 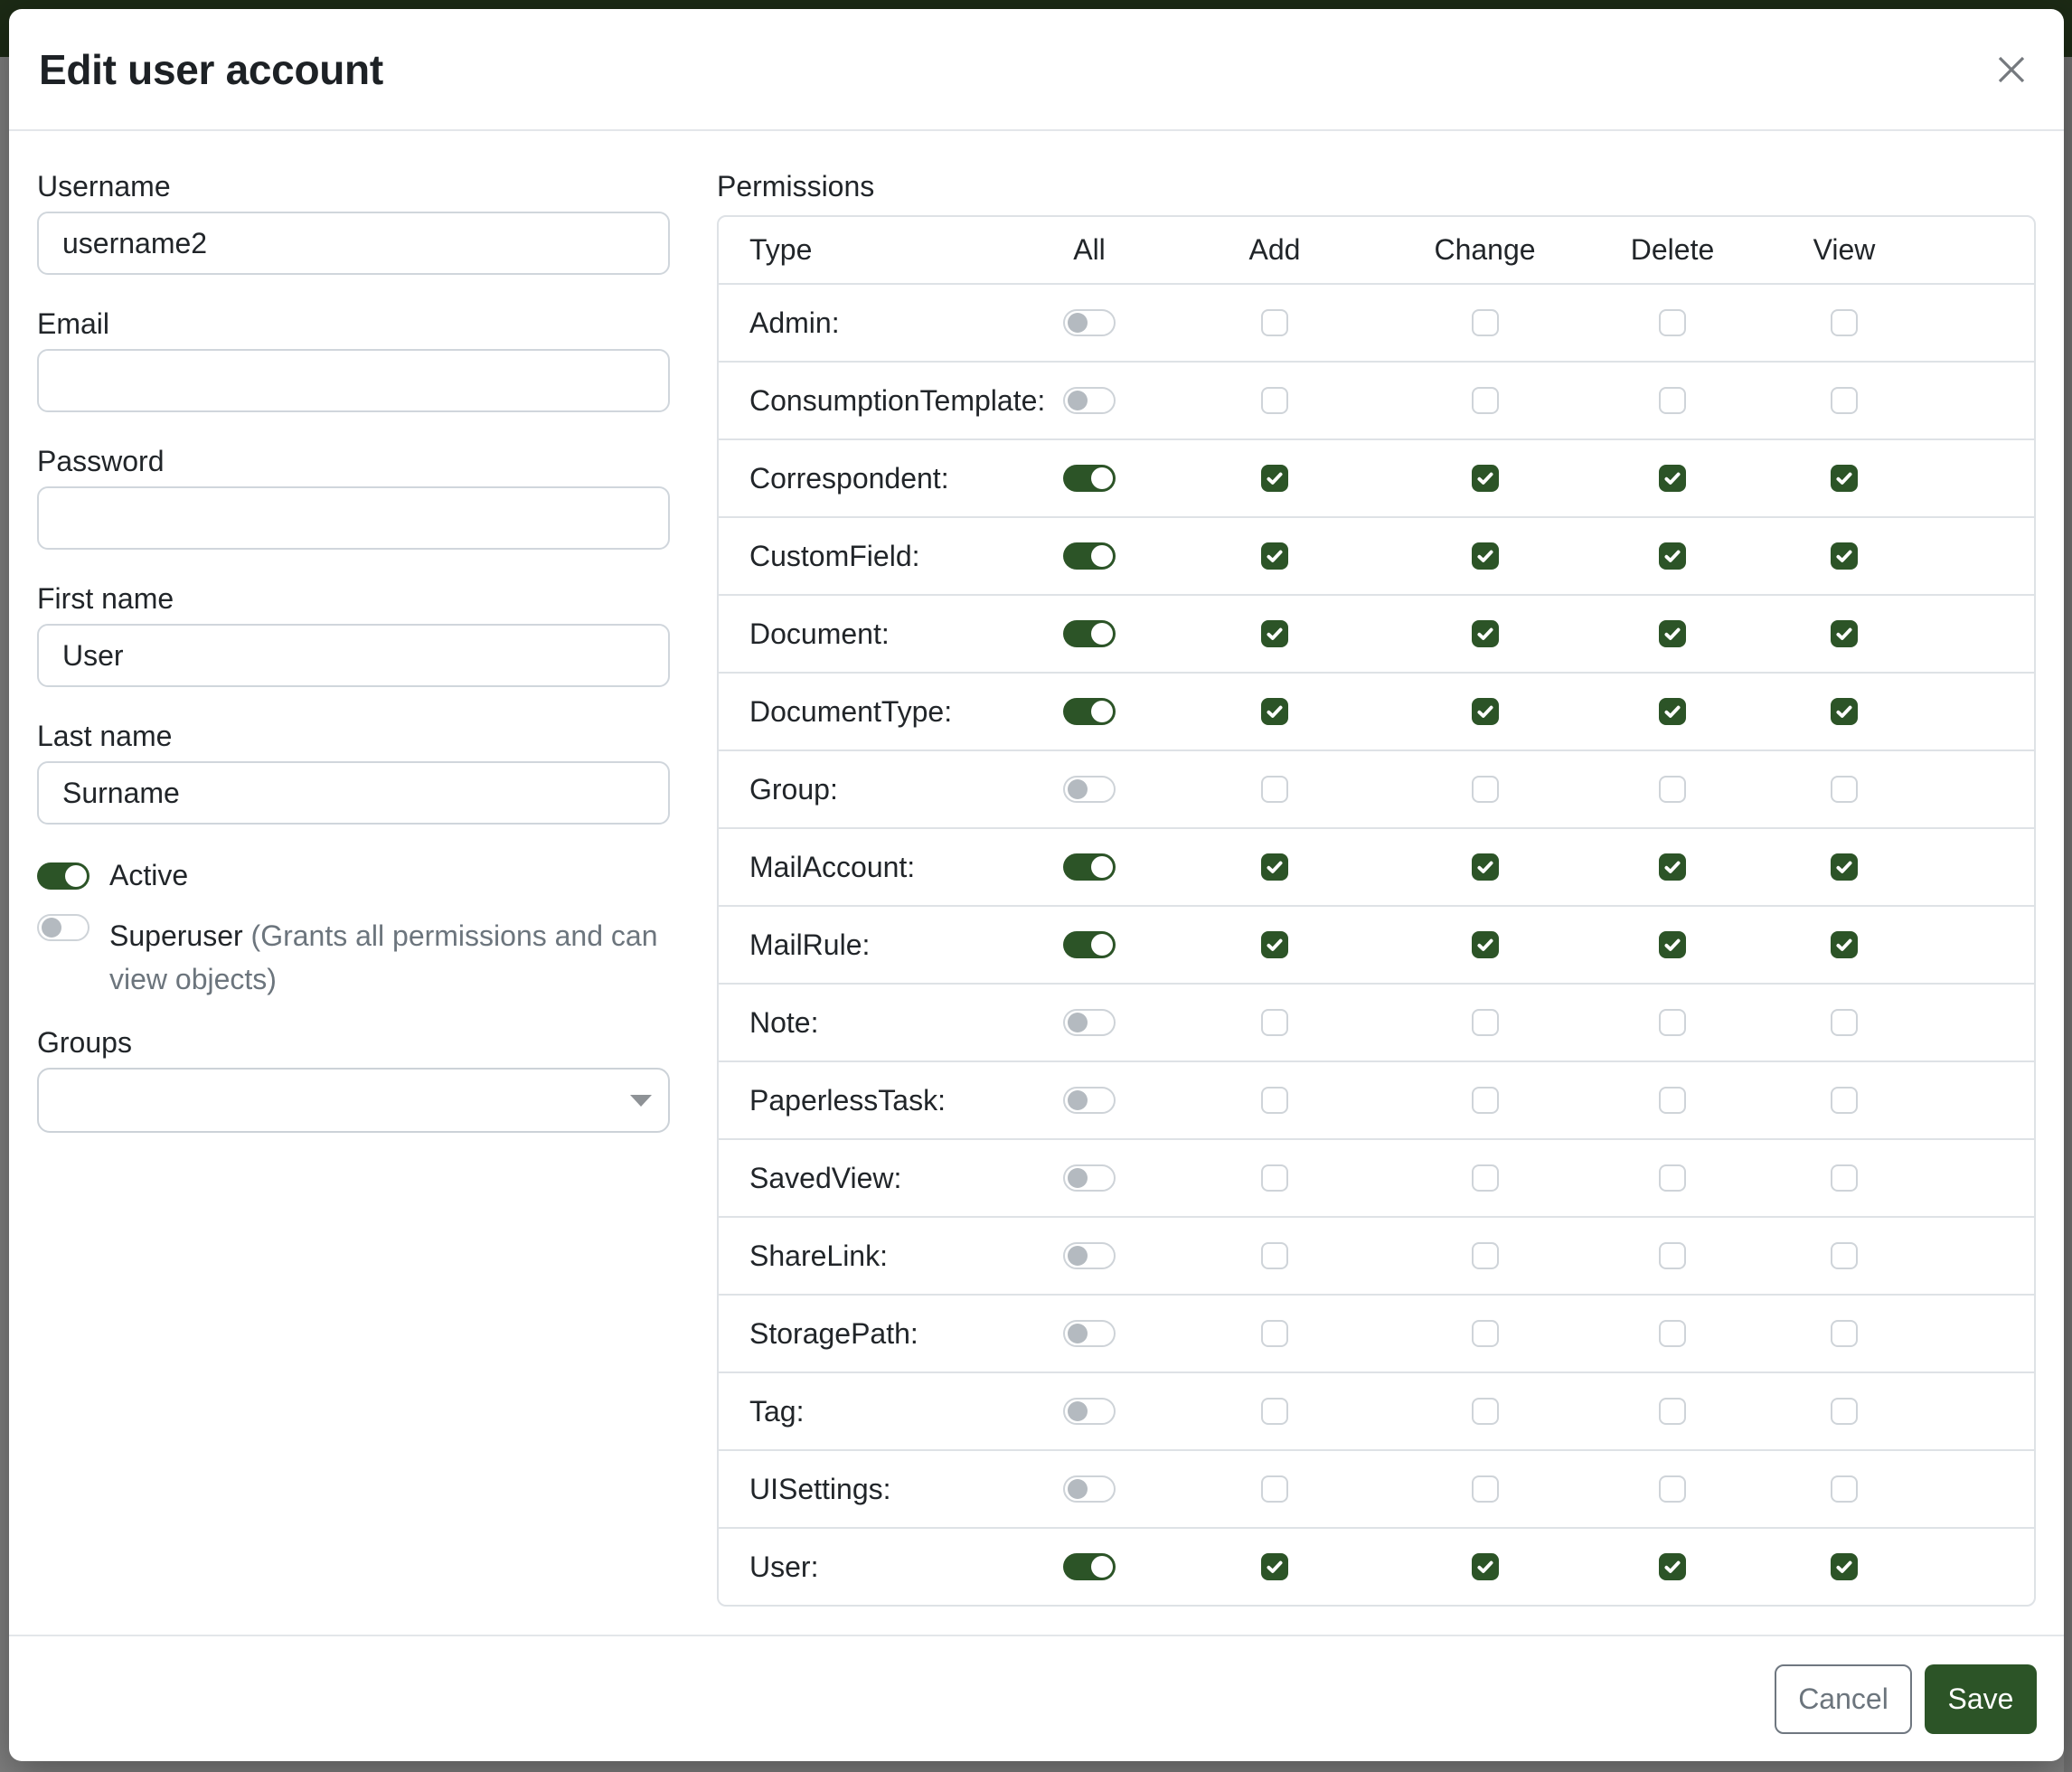 I want to click on active-toggle, so click(x=63, y=876).